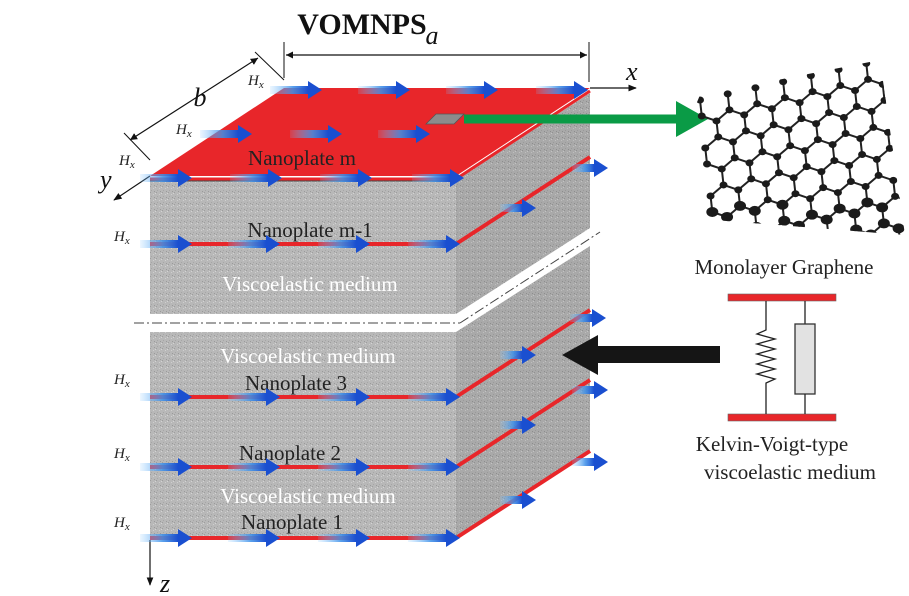  What do you see at coordinates (783, 267) in the screenshot?
I see `graphene-label: Monolayer Graphene` at bounding box center [783, 267].